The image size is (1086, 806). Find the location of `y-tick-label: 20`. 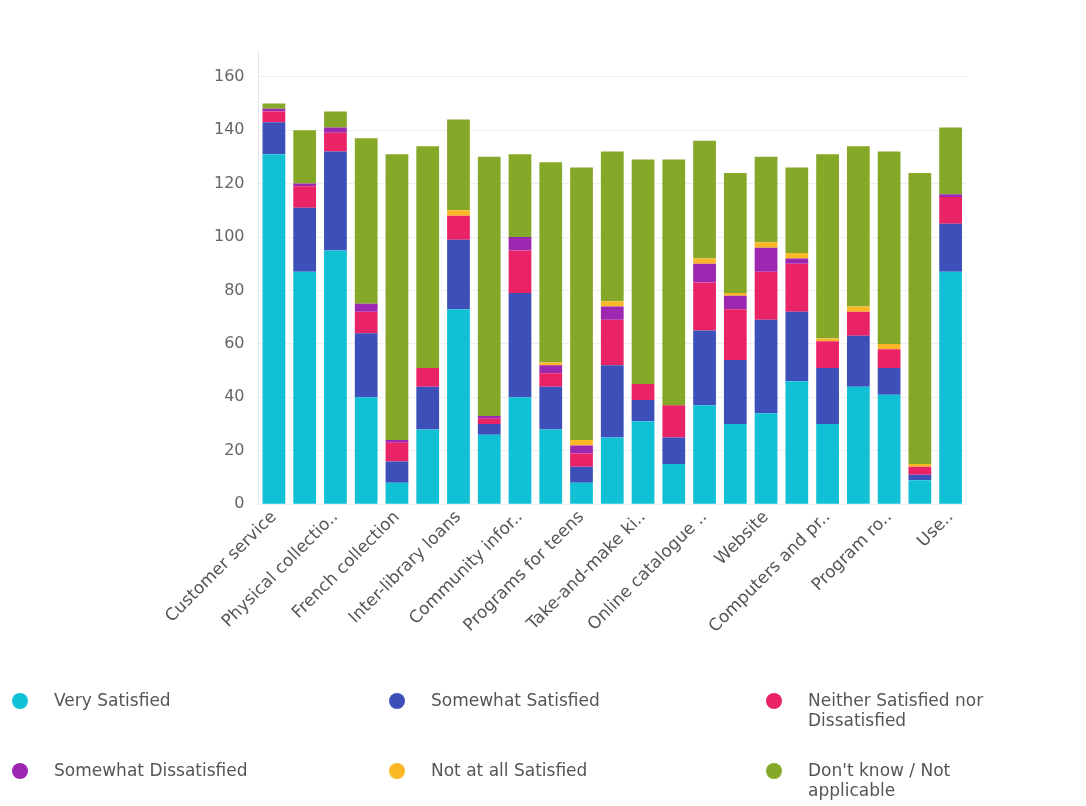

y-tick-label: 20 is located at coordinates (234, 449).